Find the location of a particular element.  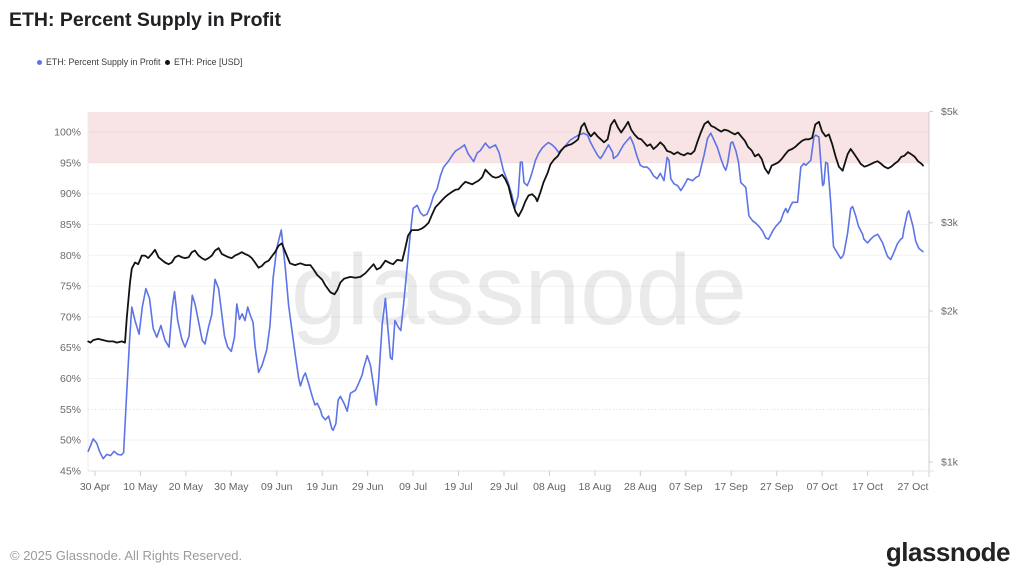

page-title: ETH: Percent Supply in Profit is located at coordinates (145, 20).